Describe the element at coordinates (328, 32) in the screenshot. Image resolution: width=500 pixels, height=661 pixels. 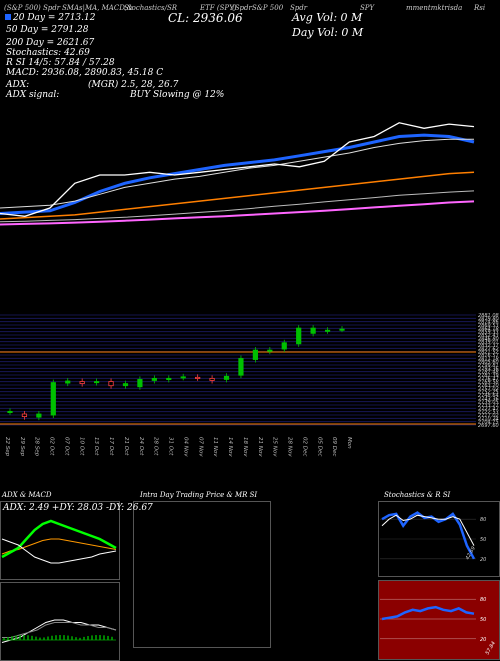
I see `day-volume: Day Vol: 0 M` at that location.